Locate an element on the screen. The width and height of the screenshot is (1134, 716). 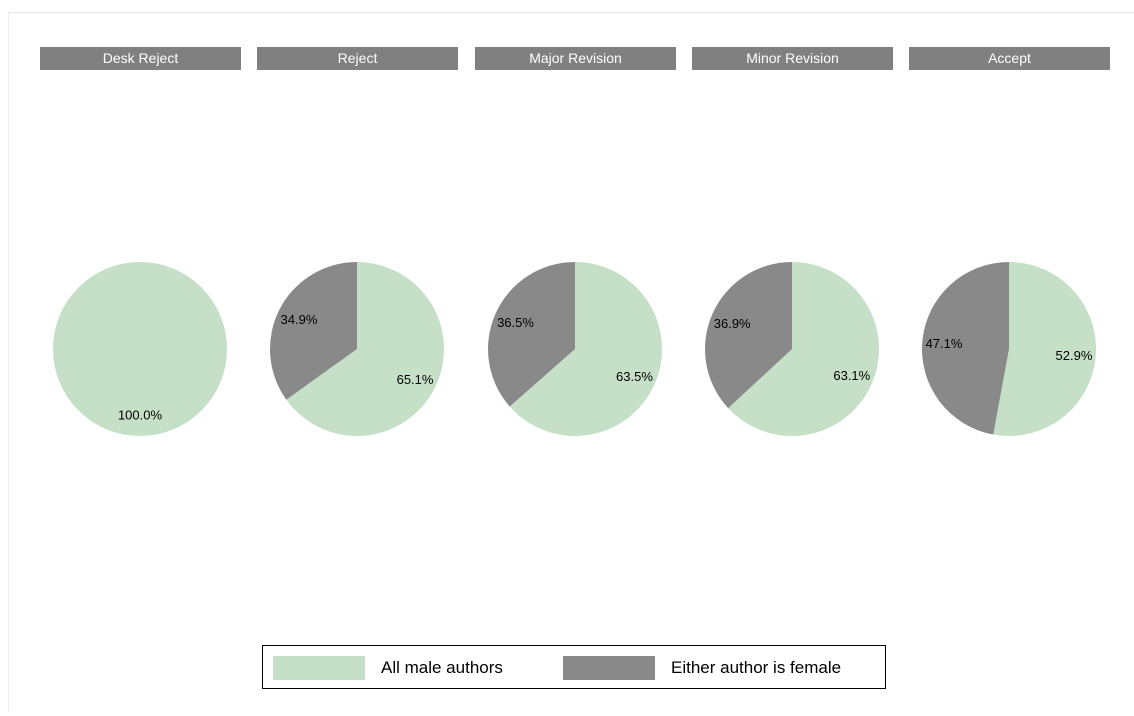
pie-label-accept-female: 47.1% is located at coordinates (944, 343).